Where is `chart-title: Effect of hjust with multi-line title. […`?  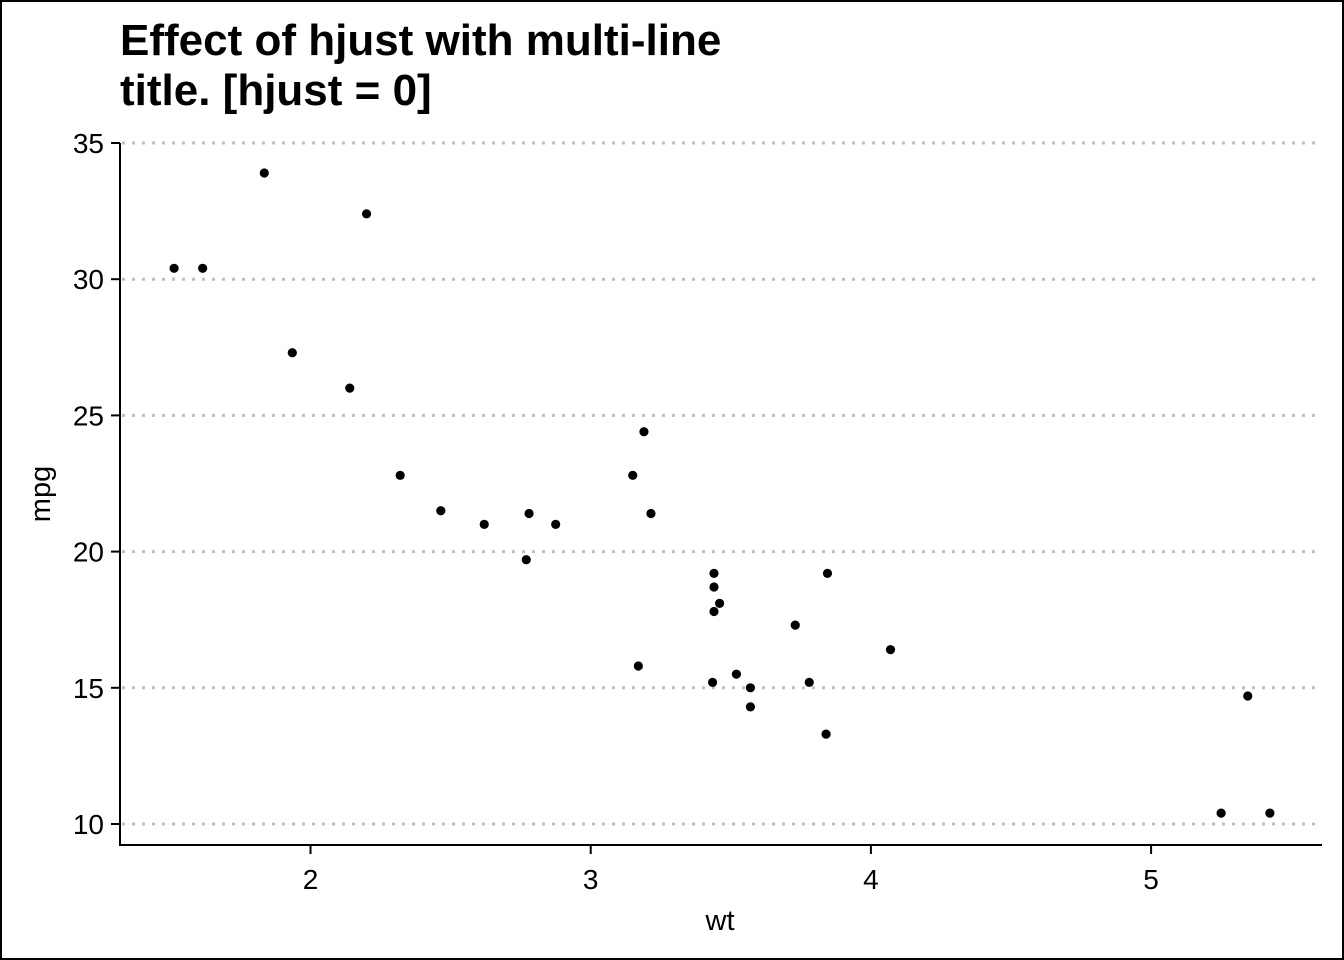 chart-title: Effect of hjust with multi-line title. [… is located at coordinates (420, 66).